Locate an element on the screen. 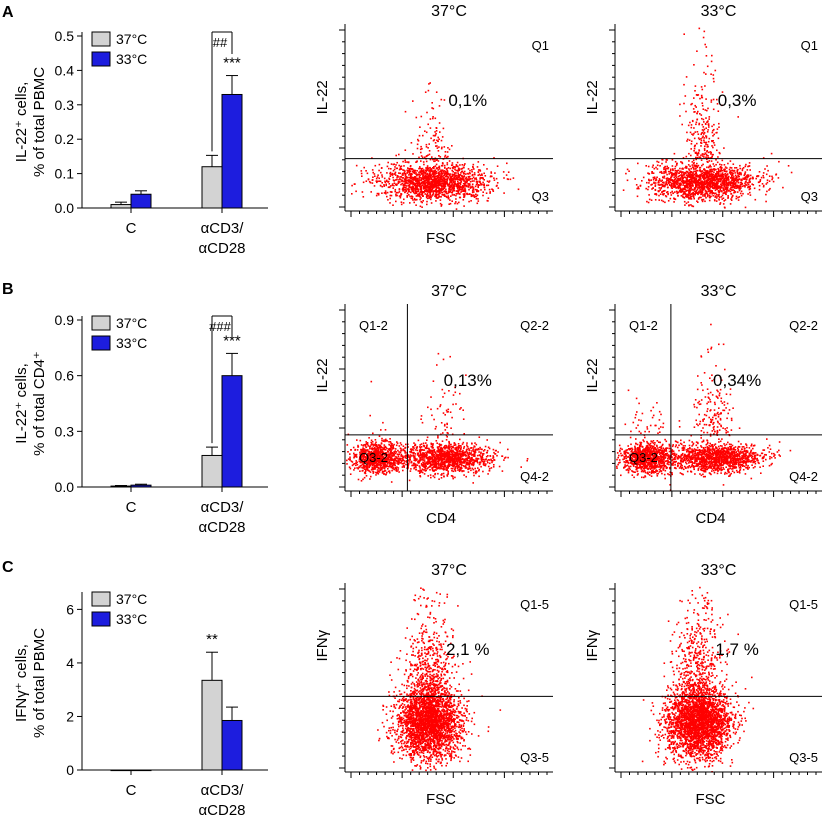  legend-label: 37°C is located at coordinates (131, 39).